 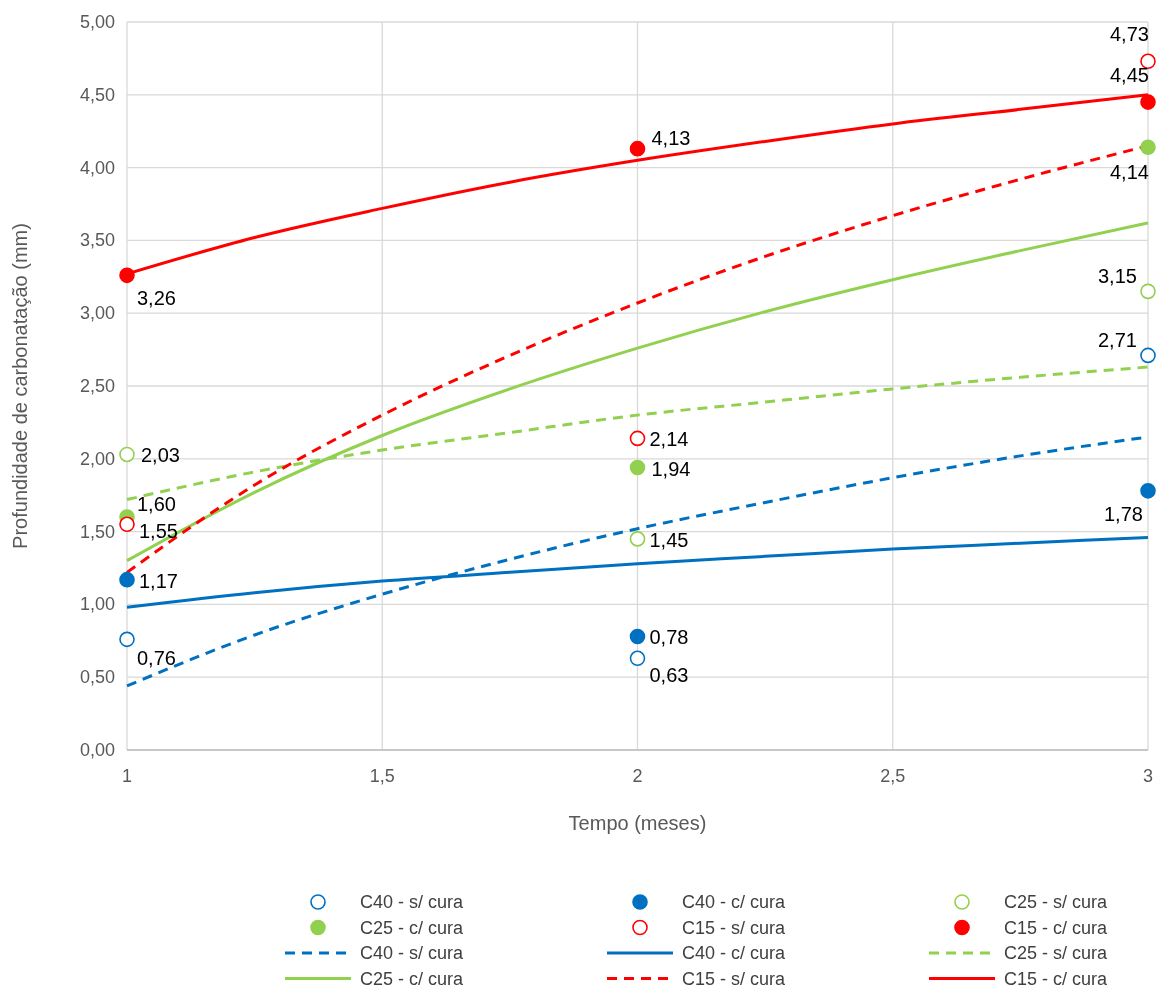 What do you see at coordinates (97, 750) in the screenshot?
I see `y-tick-label: 0,00` at bounding box center [97, 750].